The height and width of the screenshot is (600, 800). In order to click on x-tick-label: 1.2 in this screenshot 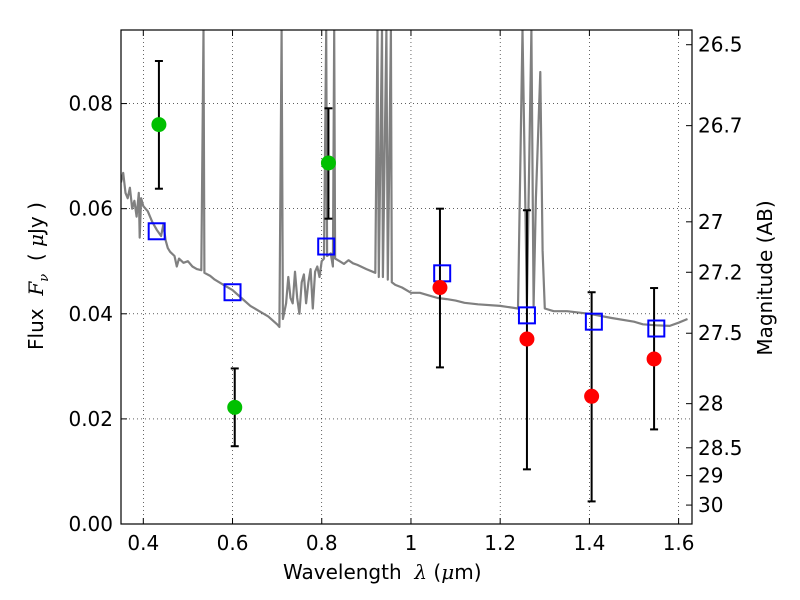, I will do `click(500, 543)`.